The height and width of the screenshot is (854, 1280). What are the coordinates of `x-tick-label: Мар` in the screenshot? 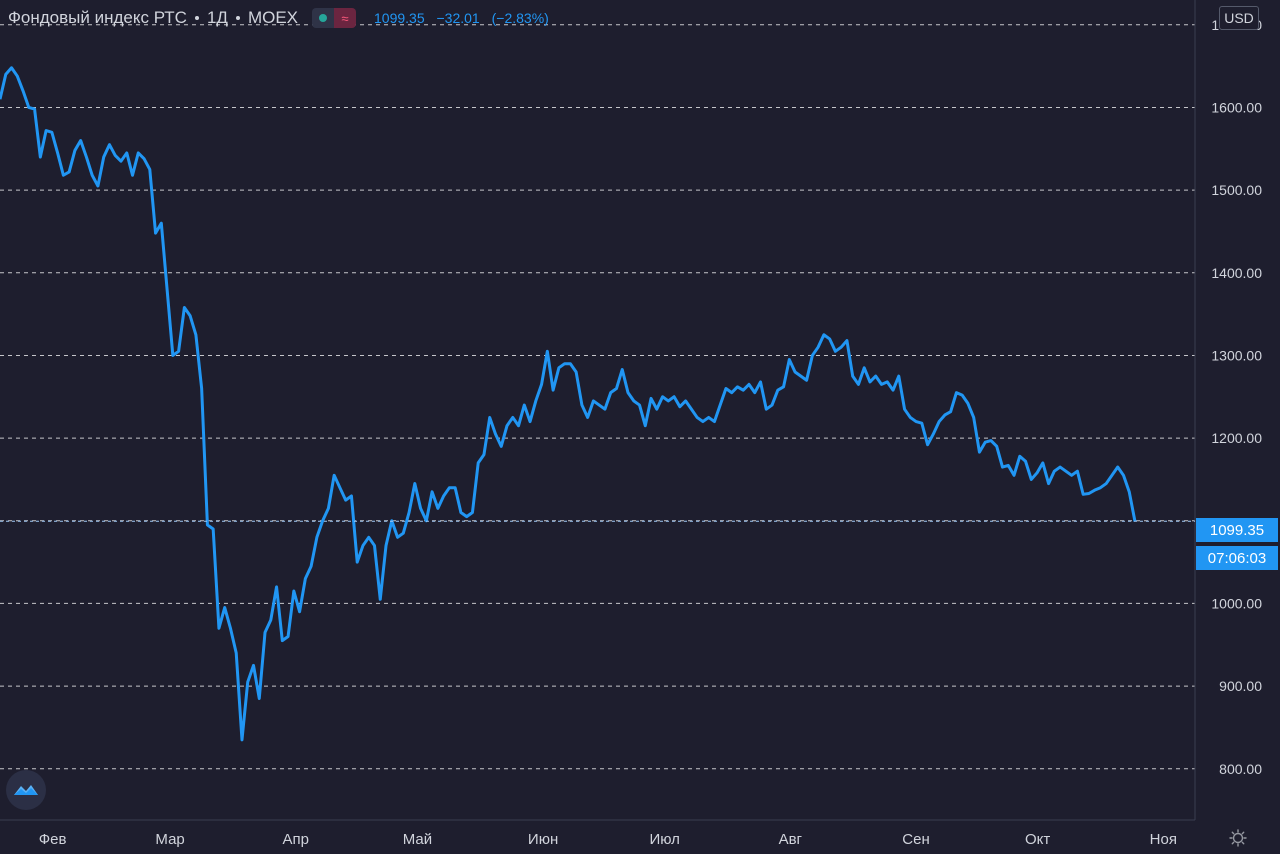 It's located at (169, 839).